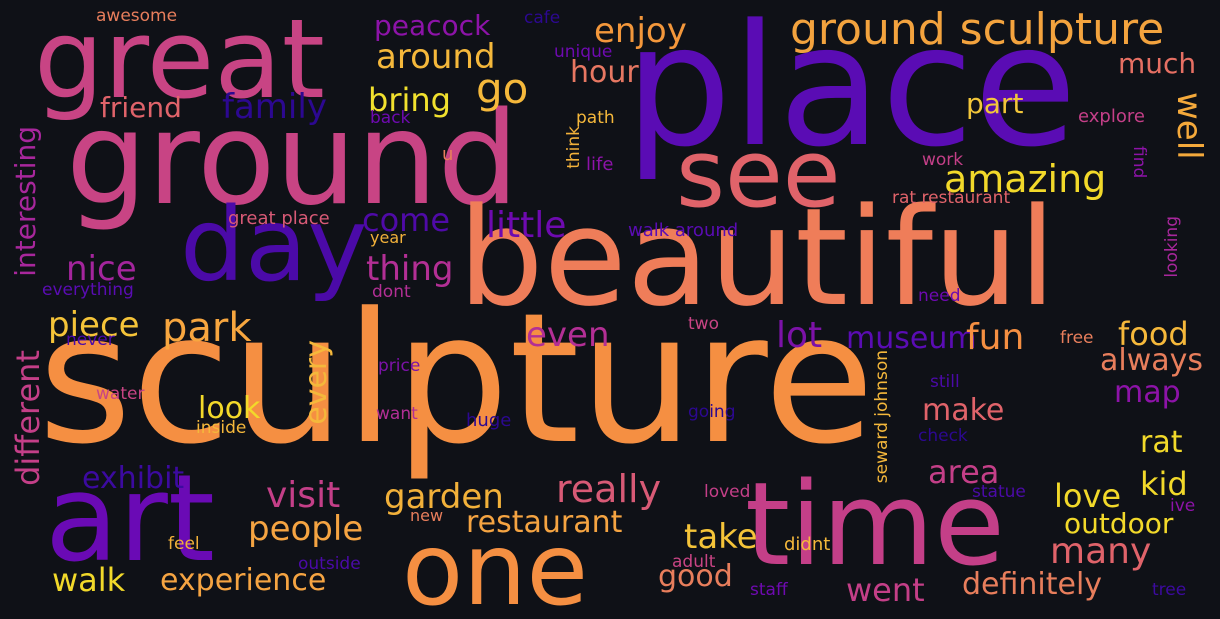 The image size is (1220, 619). I want to click on word: part, so click(995, 103).